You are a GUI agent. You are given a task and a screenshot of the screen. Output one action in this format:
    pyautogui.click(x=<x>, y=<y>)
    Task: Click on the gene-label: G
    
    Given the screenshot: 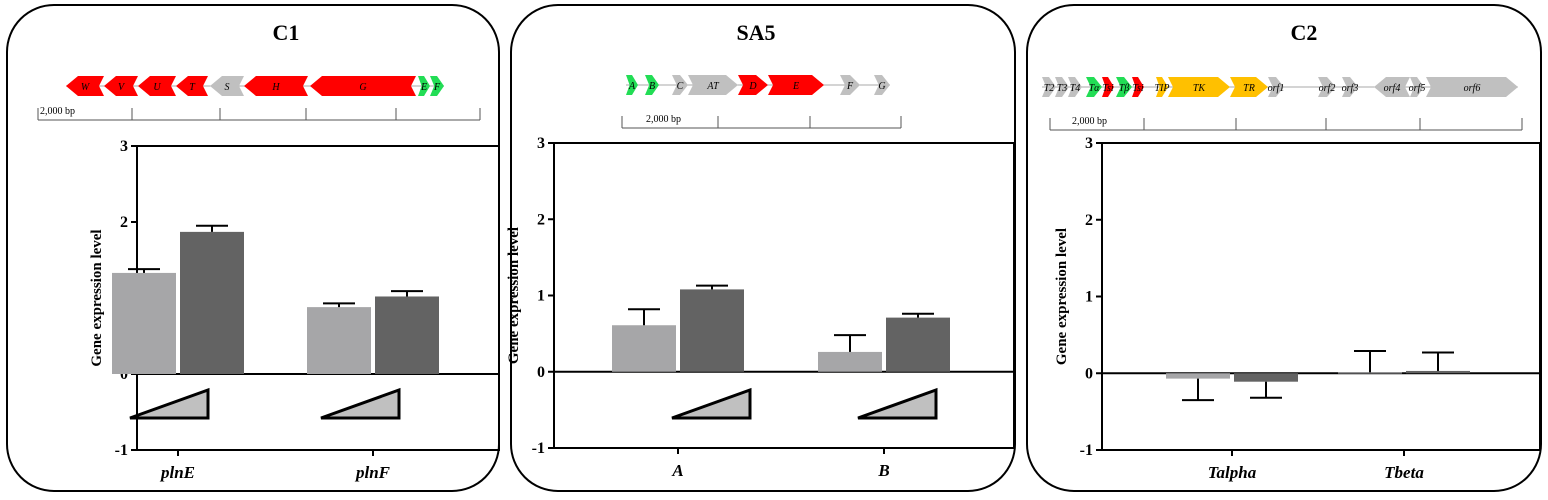 What is the action you would take?
    pyautogui.click(x=881, y=86)
    